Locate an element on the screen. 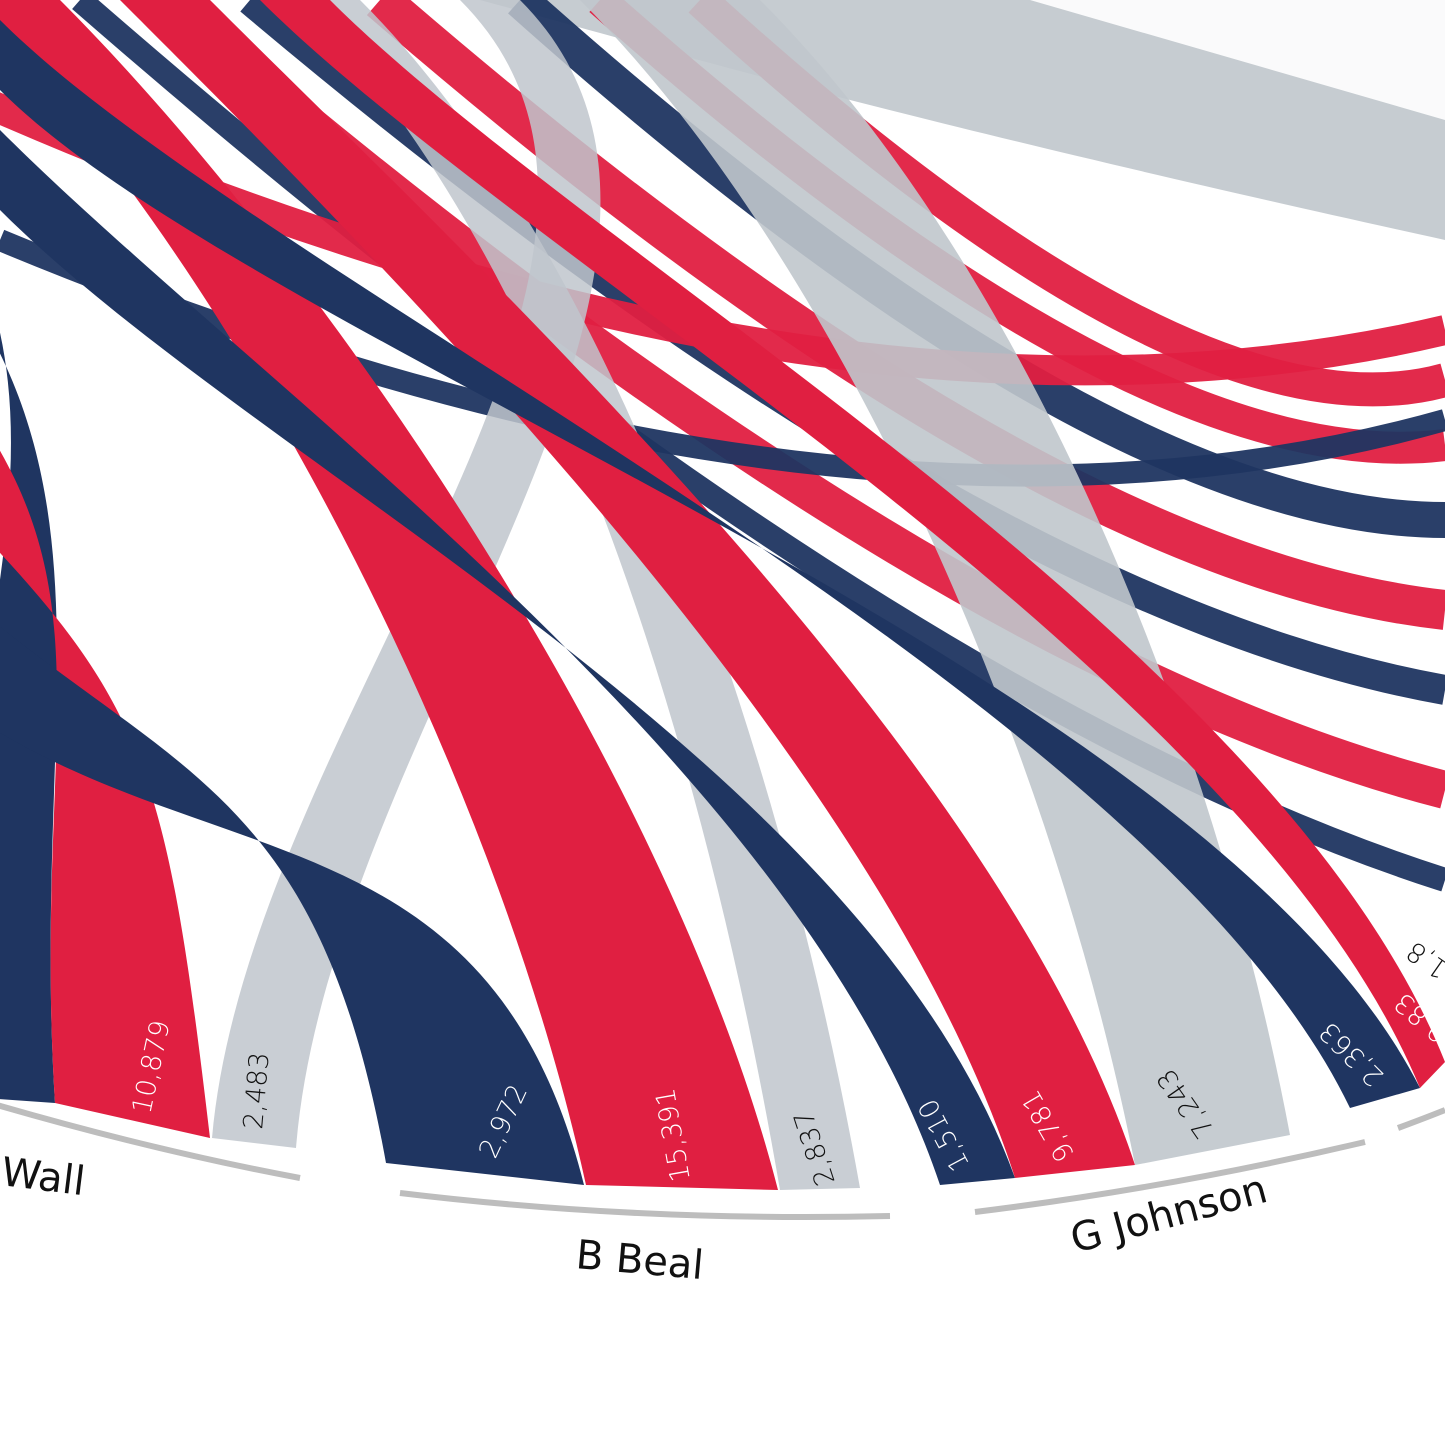  group-arcs-layer is located at coordinates (722, 1161).